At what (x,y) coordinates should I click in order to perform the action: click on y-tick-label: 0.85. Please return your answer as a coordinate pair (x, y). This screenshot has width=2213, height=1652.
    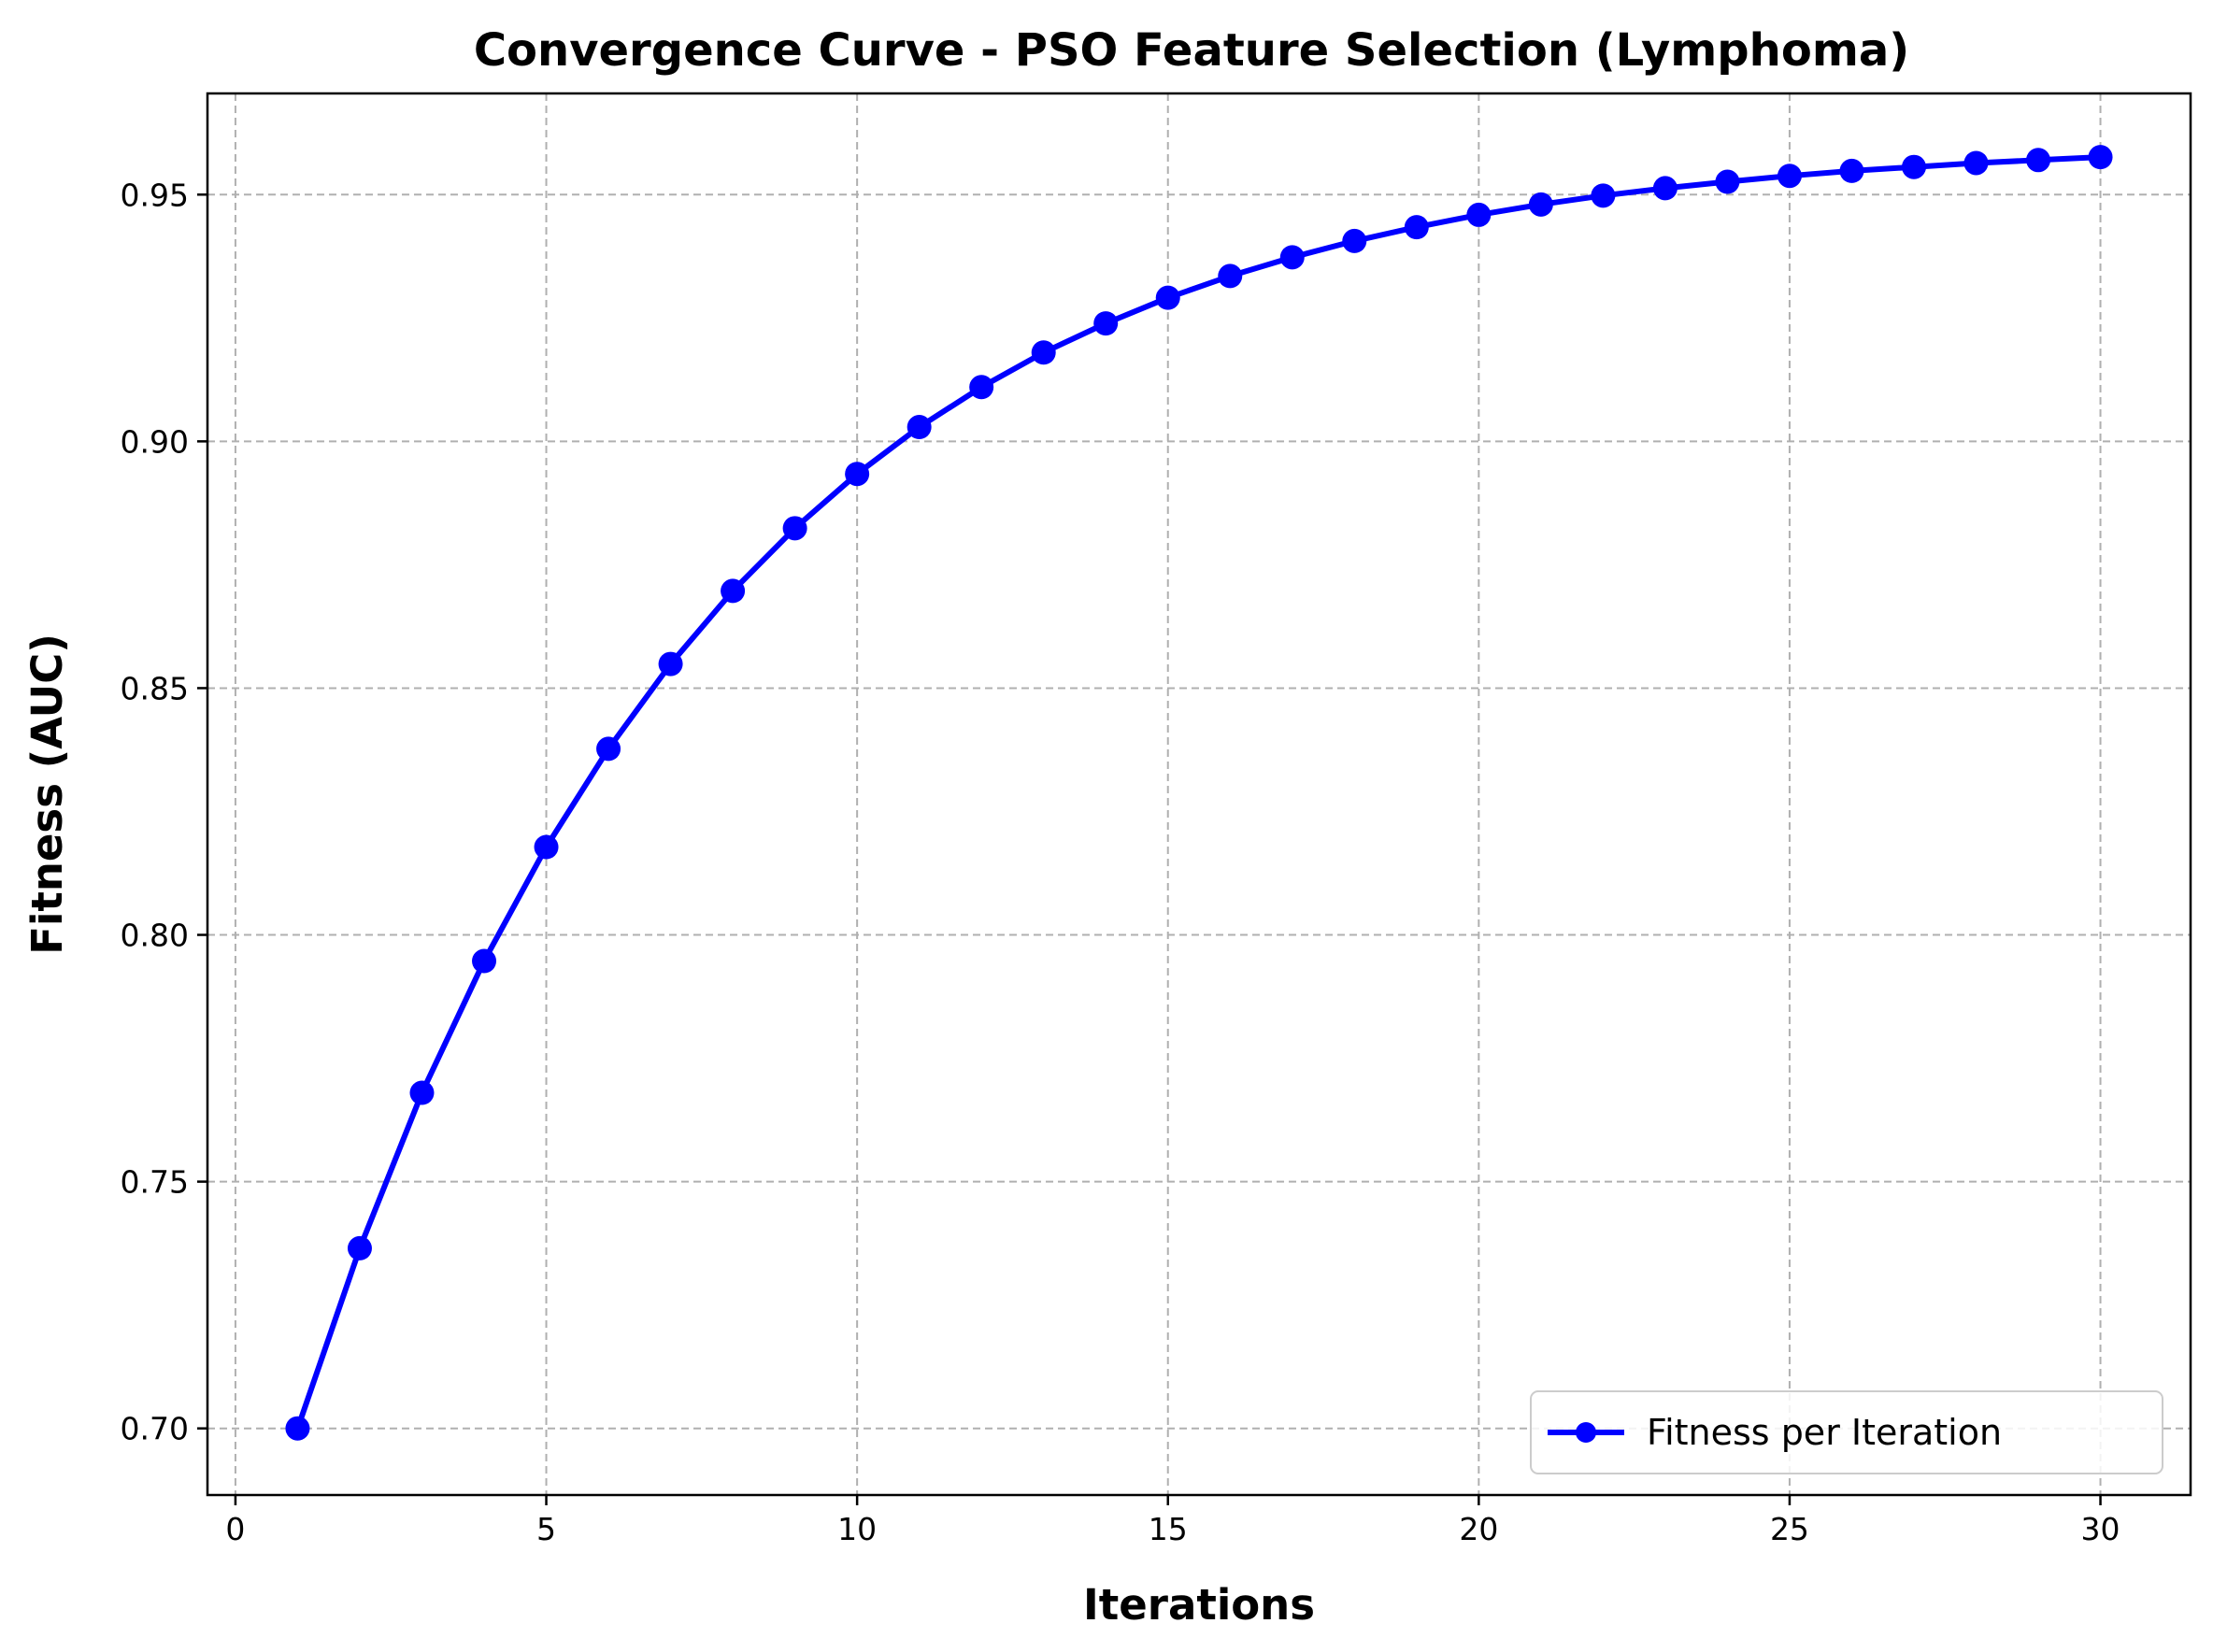
    Looking at the image, I should click on (155, 688).